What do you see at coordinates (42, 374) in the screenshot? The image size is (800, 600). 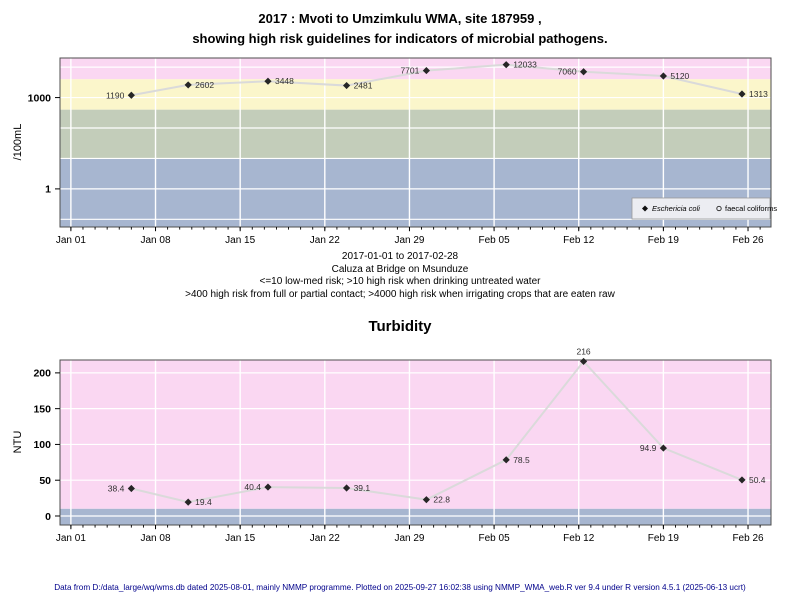 I see `y-tick-label: 200` at bounding box center [42, 374].